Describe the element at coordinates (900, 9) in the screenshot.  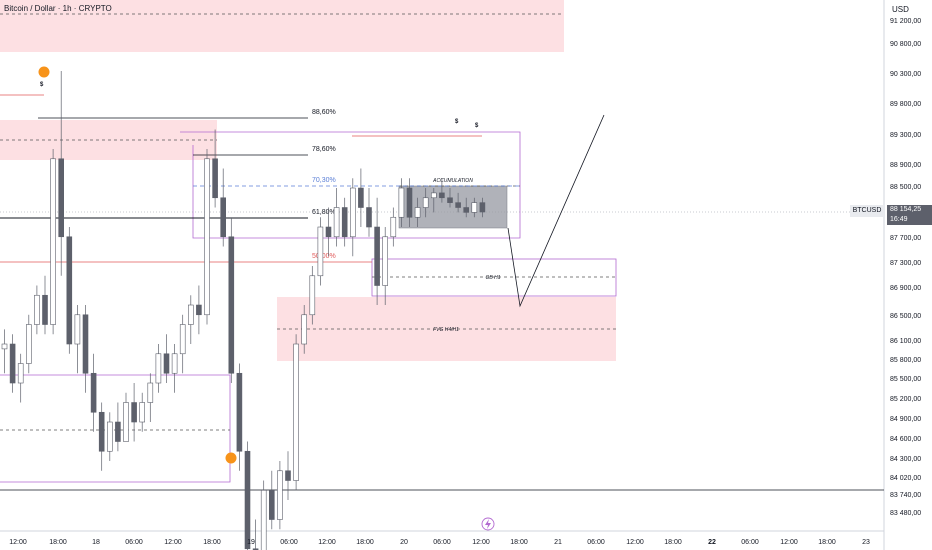
I see `currency-label: USD` at that location.